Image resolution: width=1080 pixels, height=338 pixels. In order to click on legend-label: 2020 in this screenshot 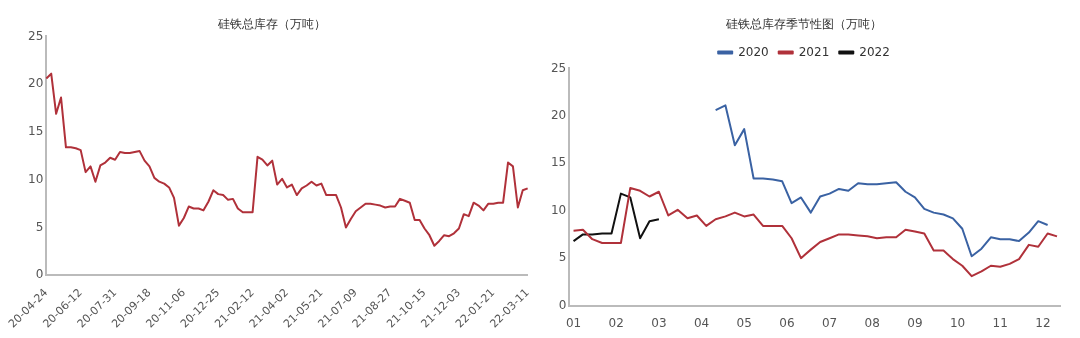, I will do `click(753, 51)`.